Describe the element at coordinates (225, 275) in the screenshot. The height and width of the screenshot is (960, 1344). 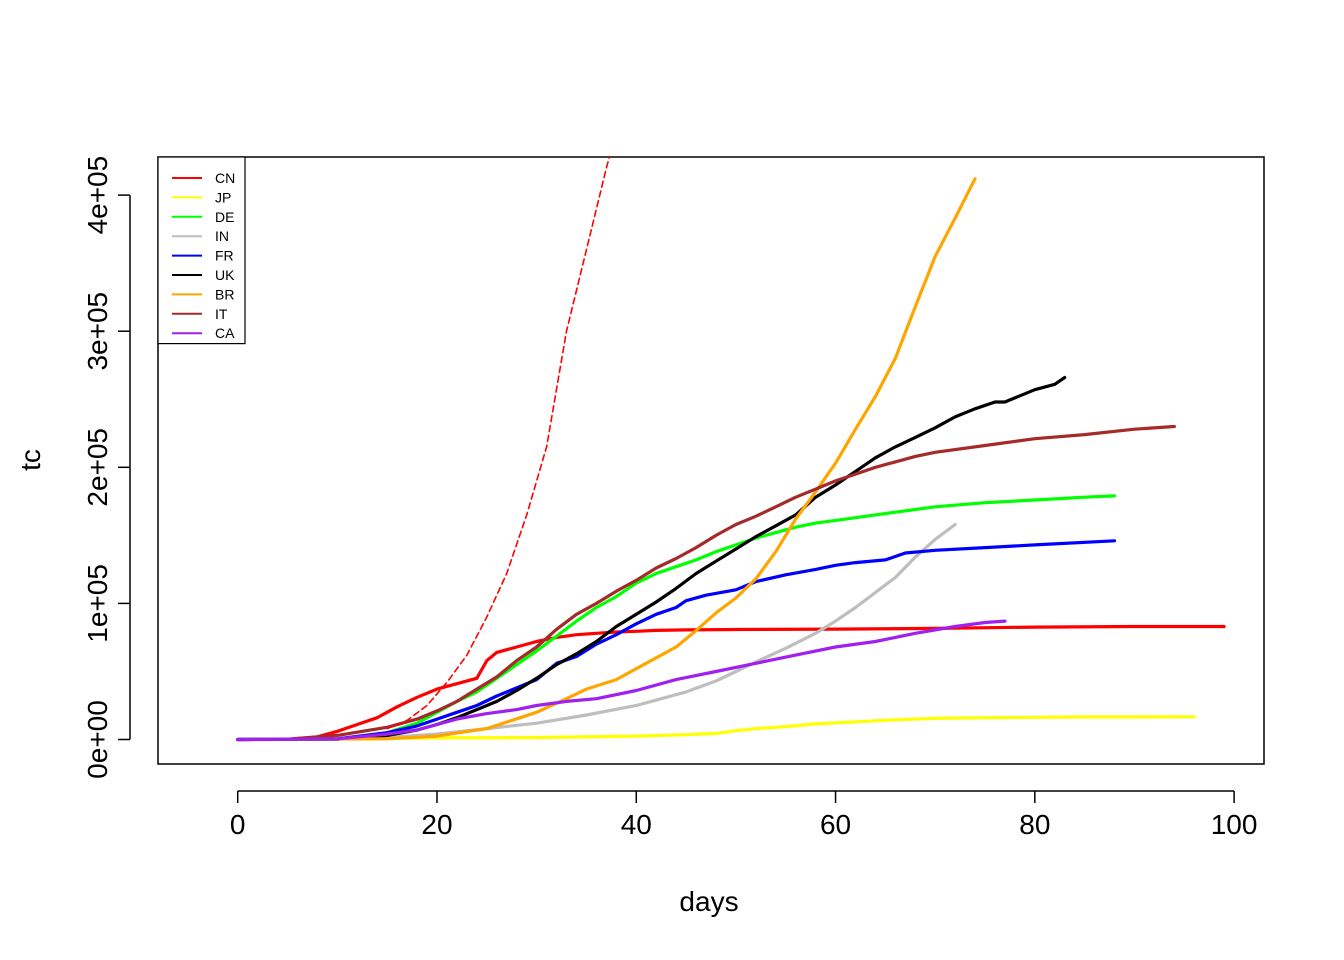
I see `legend-label-uk: UK` at that location.